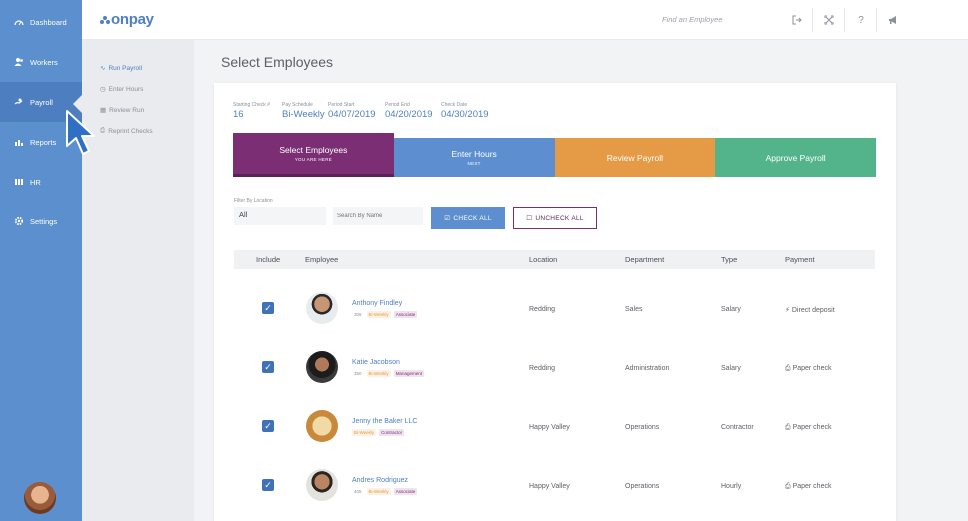  Describe the element at coordinates (358, 314) in the screenshot. I see `employee-number: 306` at that location.